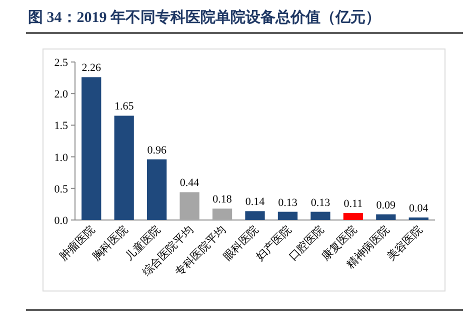  What do you see at coordinates (419, 208) in the screenshot?
I see `data-label: 0.04` at bounding box center [419, 208].